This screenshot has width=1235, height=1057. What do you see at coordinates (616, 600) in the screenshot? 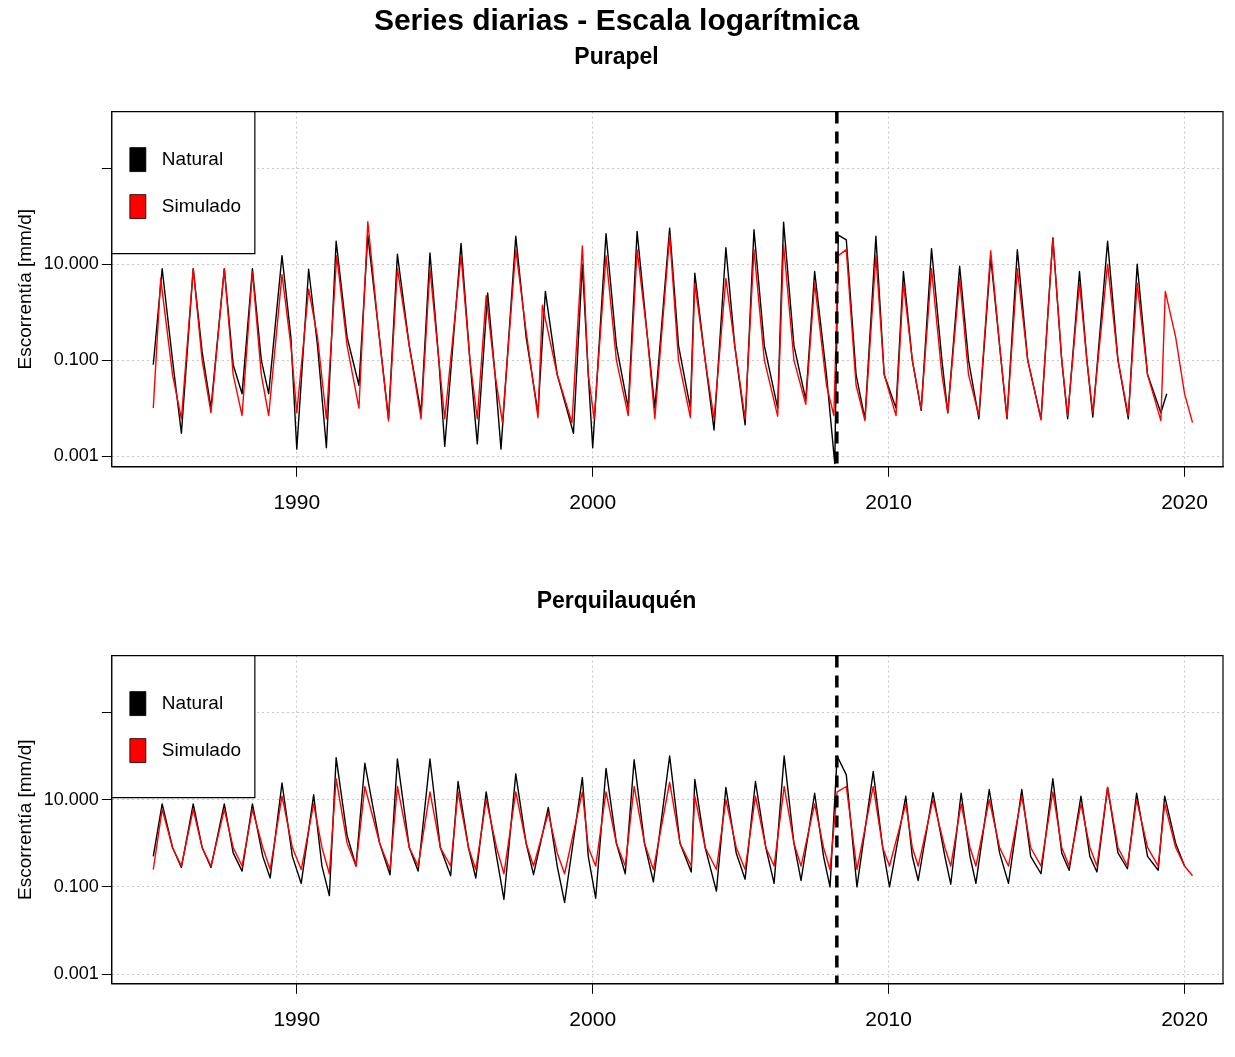
I see `chart-title: Perquilauquén` at bounding box center [616, 600].